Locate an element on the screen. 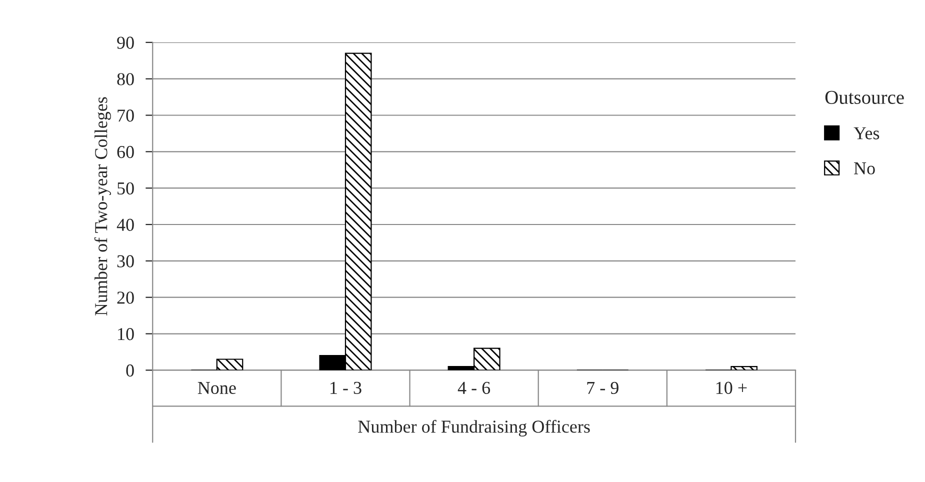 This screenshot has width=925, height=482. y-tick-label: 90 is located at coordinates (125, 42).